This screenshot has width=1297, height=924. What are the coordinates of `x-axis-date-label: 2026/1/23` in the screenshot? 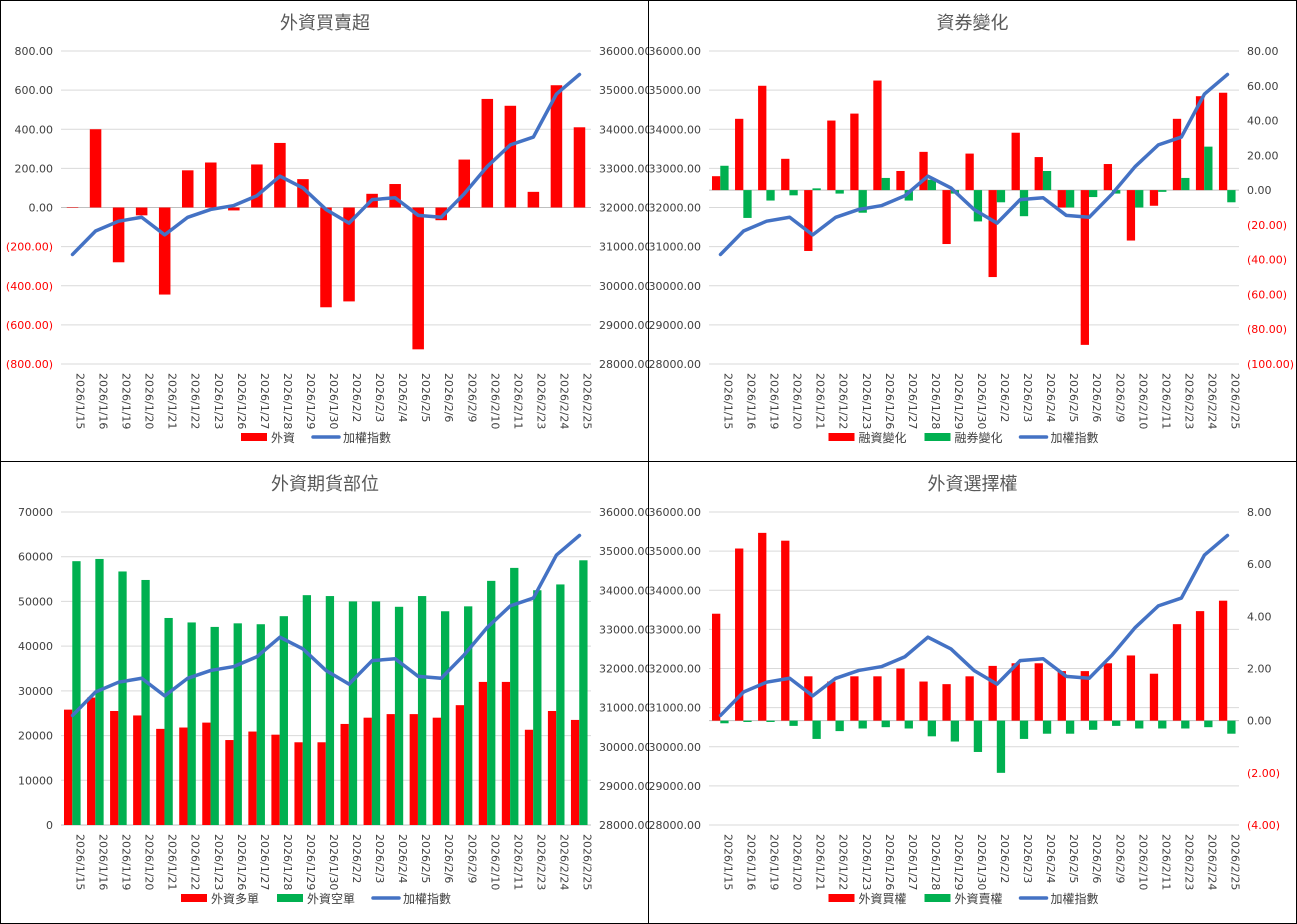 It's located at (218, 401).